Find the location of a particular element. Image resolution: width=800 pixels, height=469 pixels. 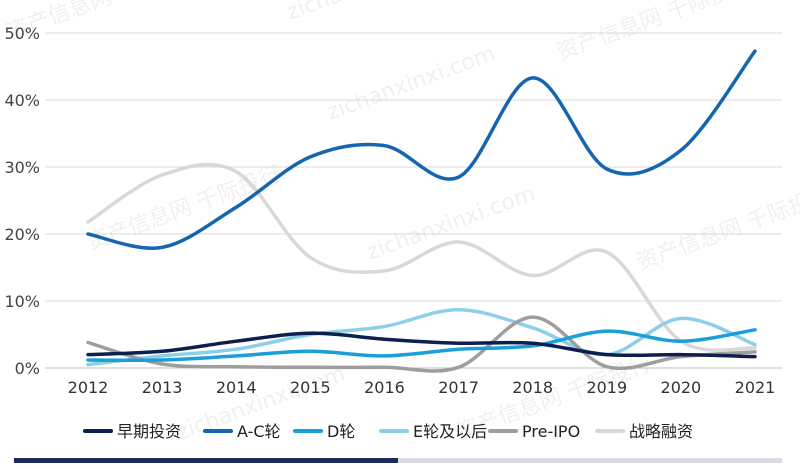

y-tick-label: 20% is located at coordinates (22, 234).